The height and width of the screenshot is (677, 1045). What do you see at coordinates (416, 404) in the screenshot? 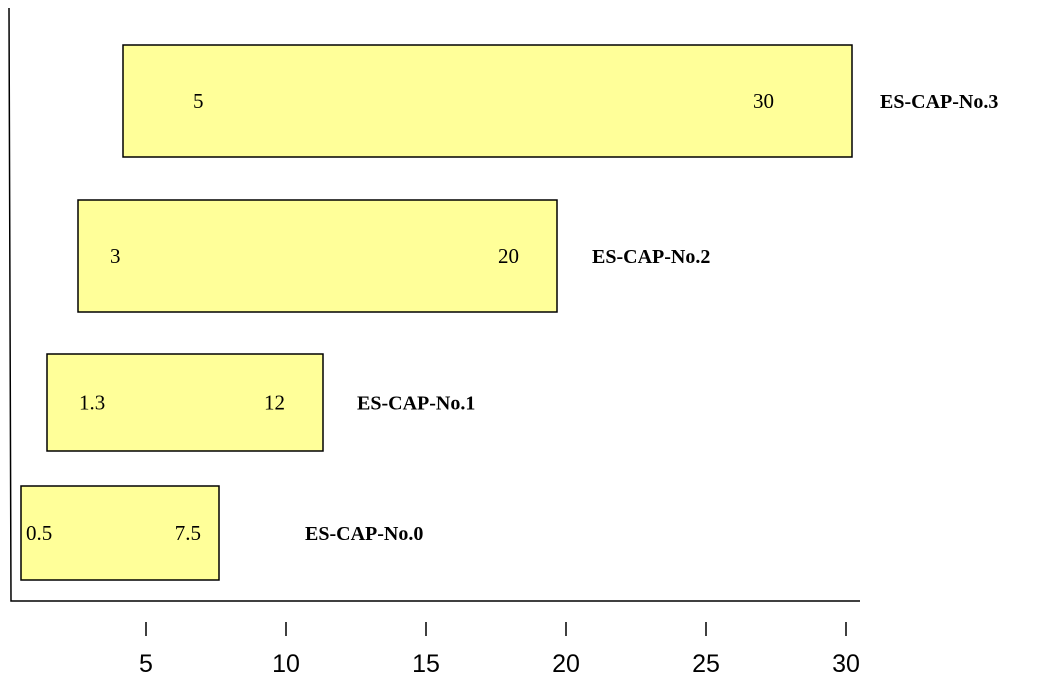
I see `bar-category-label: ES-CAP-No.1` at bounding box center [416, 404].